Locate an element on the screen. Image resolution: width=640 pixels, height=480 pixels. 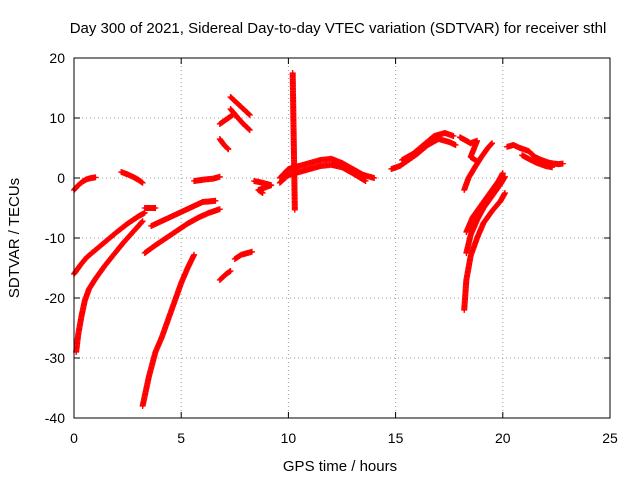
x-axis-label: GPS time / hours is located at coordinates (340, 466).